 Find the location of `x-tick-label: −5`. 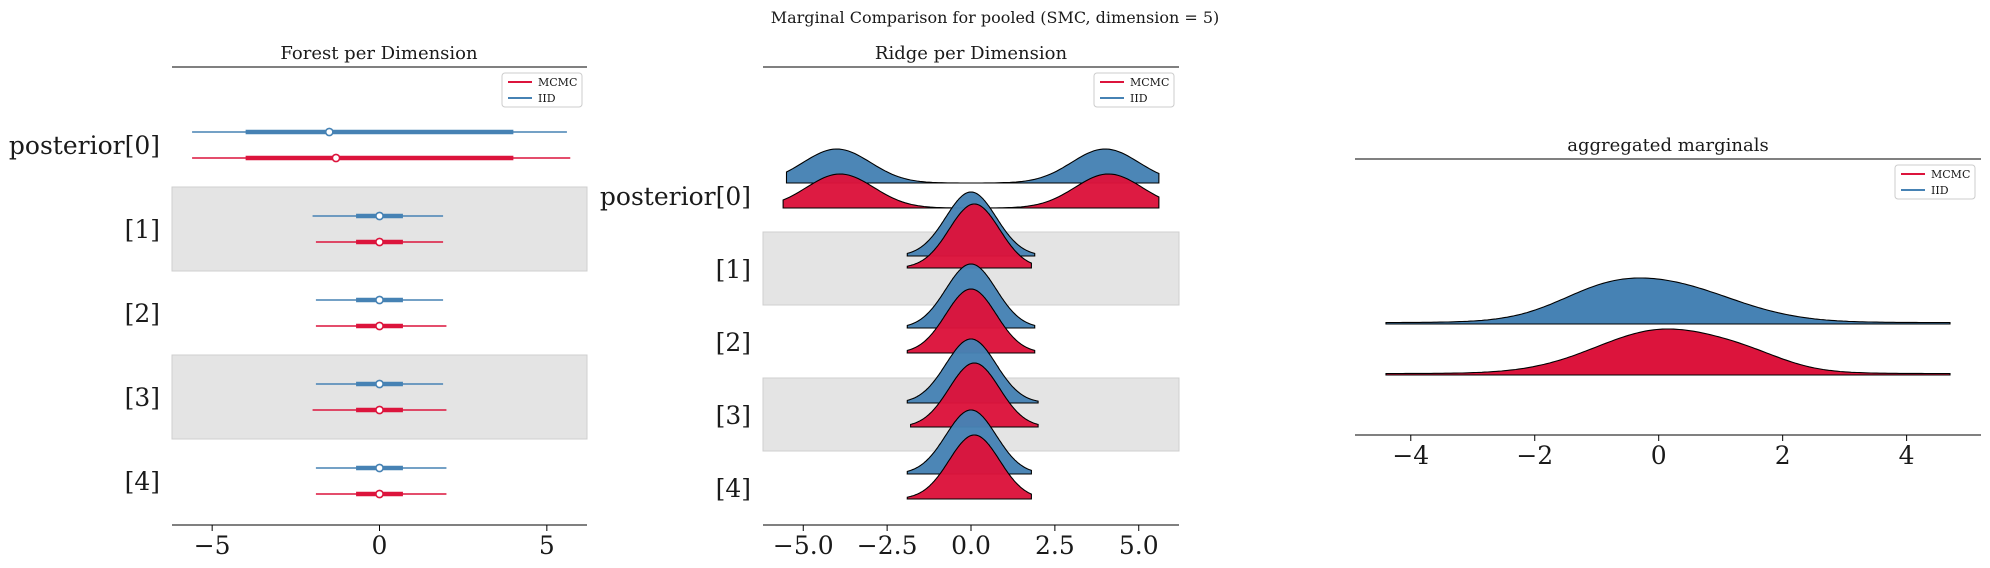

x-tick-label: −5 is located at coordinates (212, 545).